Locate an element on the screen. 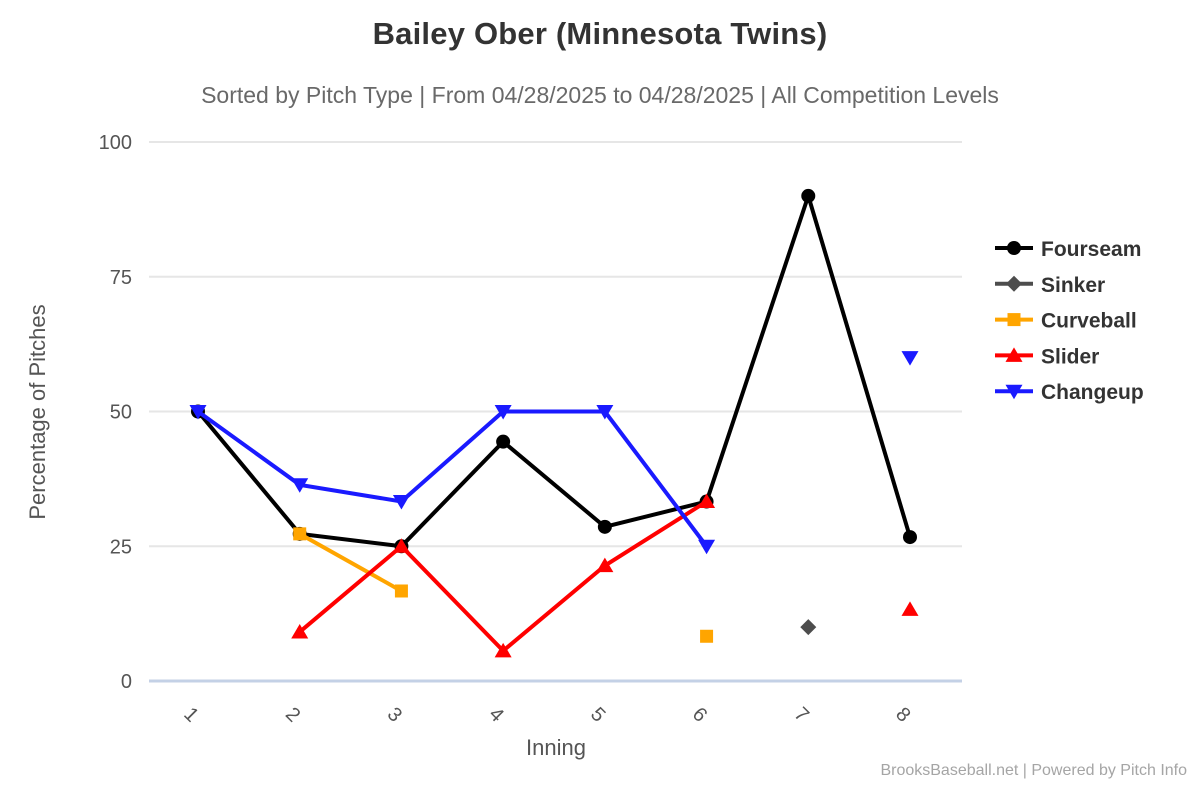 The width and height of the screenshot is (1200, 800). x-tick-label-3: 3 is located at coordinates (394, 714).